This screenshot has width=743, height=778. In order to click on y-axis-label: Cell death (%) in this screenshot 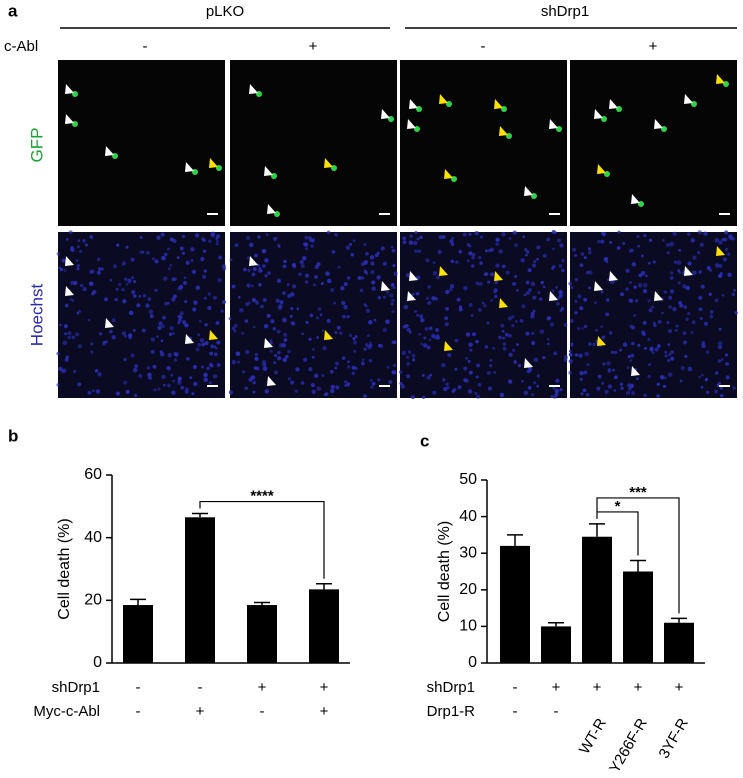, I will do `click(444, 571)`.